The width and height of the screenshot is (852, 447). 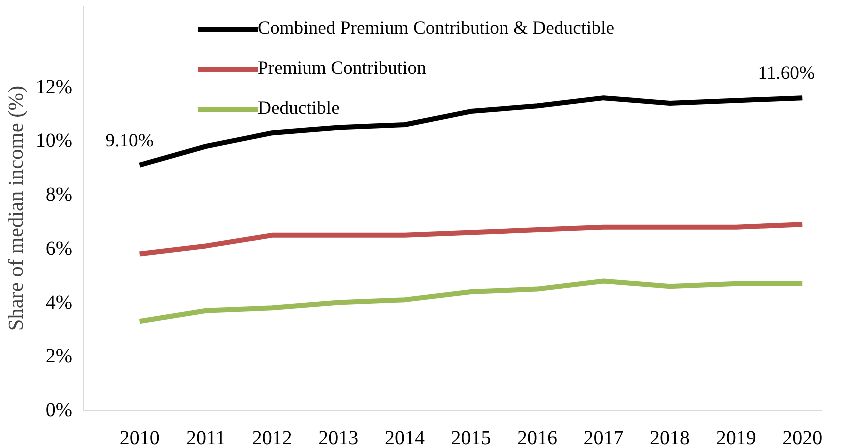 I want to click on x-tick-label: 2019, so click(x=736, y=437).